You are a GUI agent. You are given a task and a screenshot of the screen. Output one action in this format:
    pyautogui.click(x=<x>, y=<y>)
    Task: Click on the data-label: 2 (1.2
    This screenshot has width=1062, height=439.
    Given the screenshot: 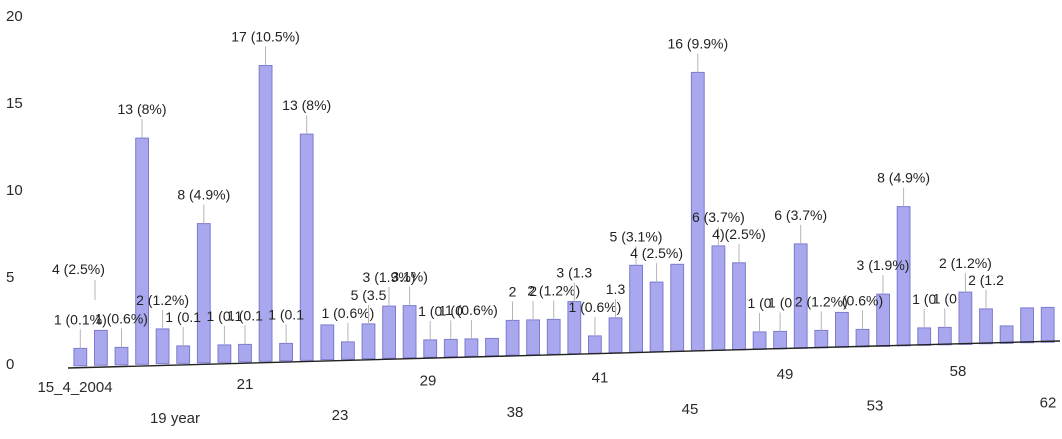 What is the action you would take?
    pyautogui.click(x=986, y=280)
    